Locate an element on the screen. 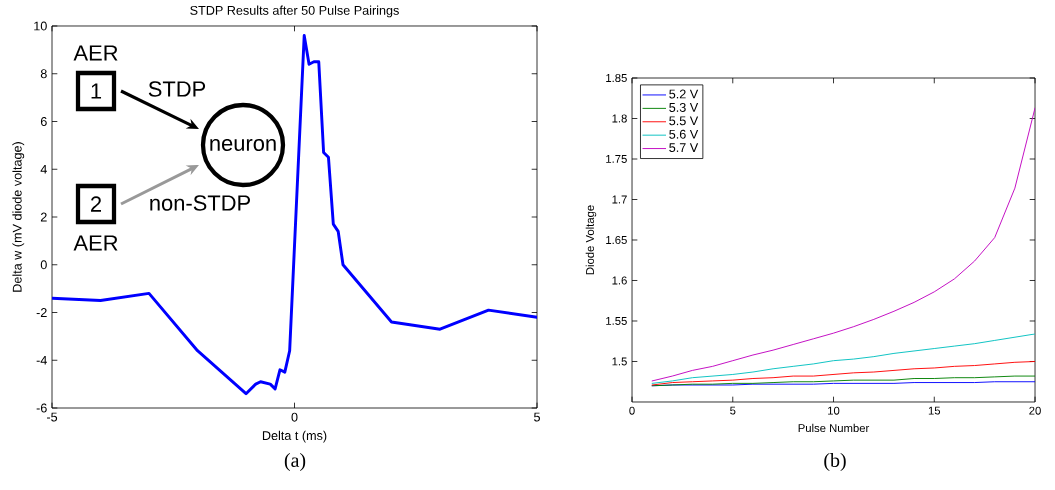  legend-label: 5.6 V is located at coordinates (684, 134).